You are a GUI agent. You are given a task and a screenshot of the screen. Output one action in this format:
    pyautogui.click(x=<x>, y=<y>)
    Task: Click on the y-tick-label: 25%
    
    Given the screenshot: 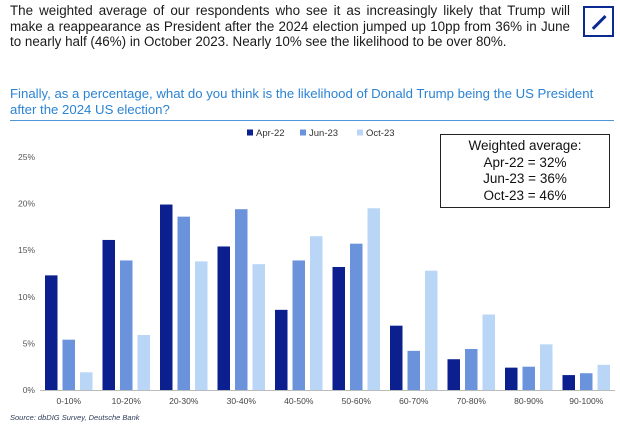 What is the action you would take?
    pyautogui.click(x=26, y=157)
    